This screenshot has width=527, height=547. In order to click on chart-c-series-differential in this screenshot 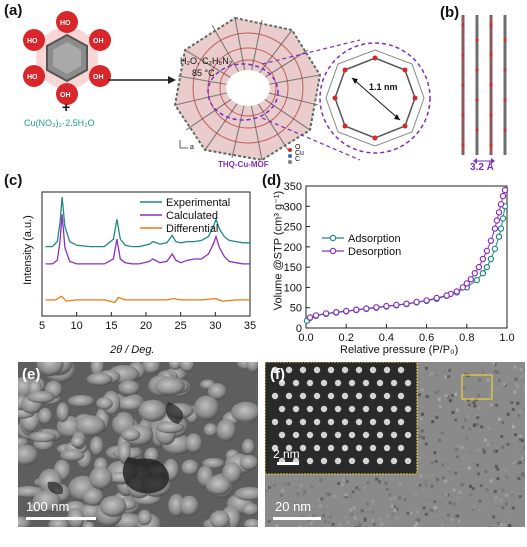, I will do `click(147, 299)`.